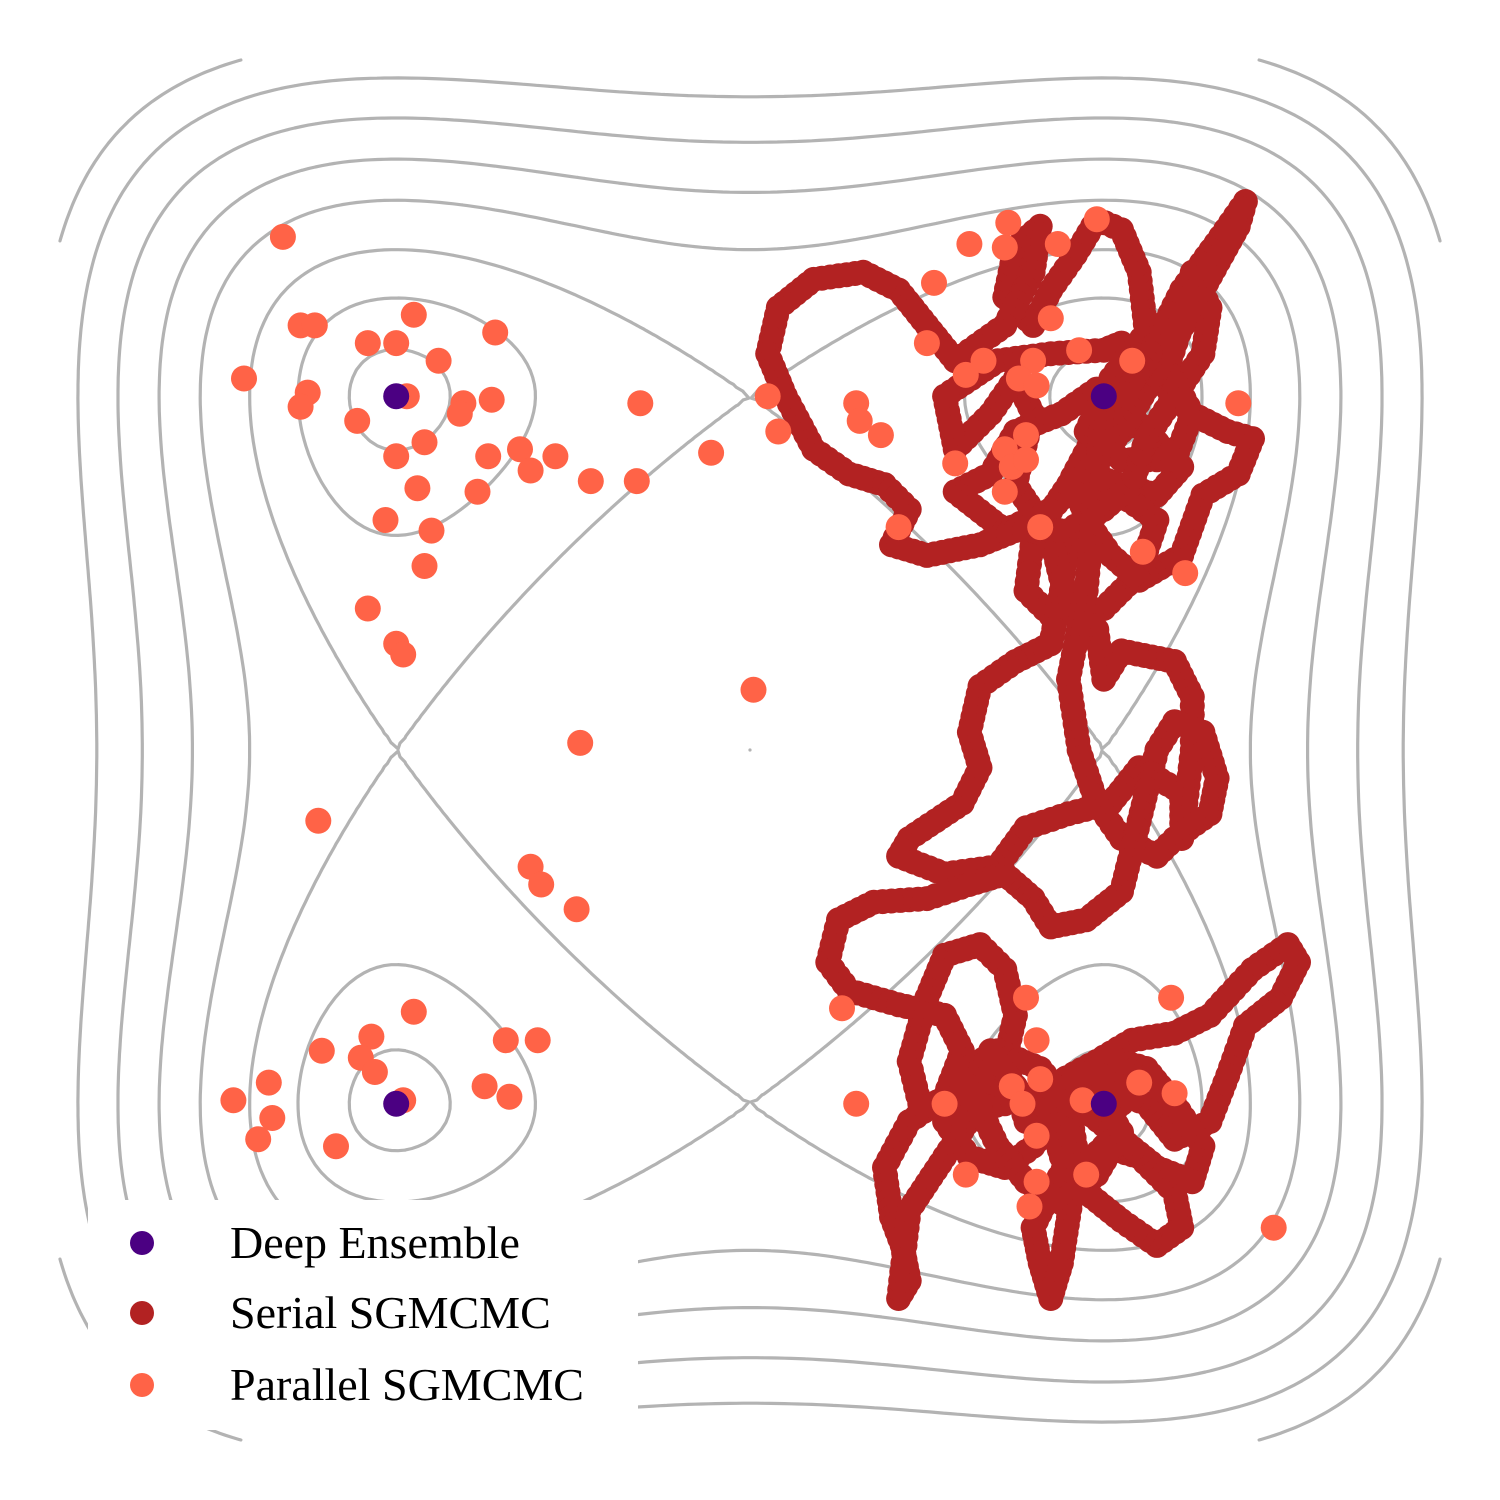 Image resolution: width=1500 pixels, height=1500 pixels. Describe the element at coordinates (390, 1312) in the screenshot. I see `legend-label-serial-sgmcmc: Serial SGMCMC` at that location.